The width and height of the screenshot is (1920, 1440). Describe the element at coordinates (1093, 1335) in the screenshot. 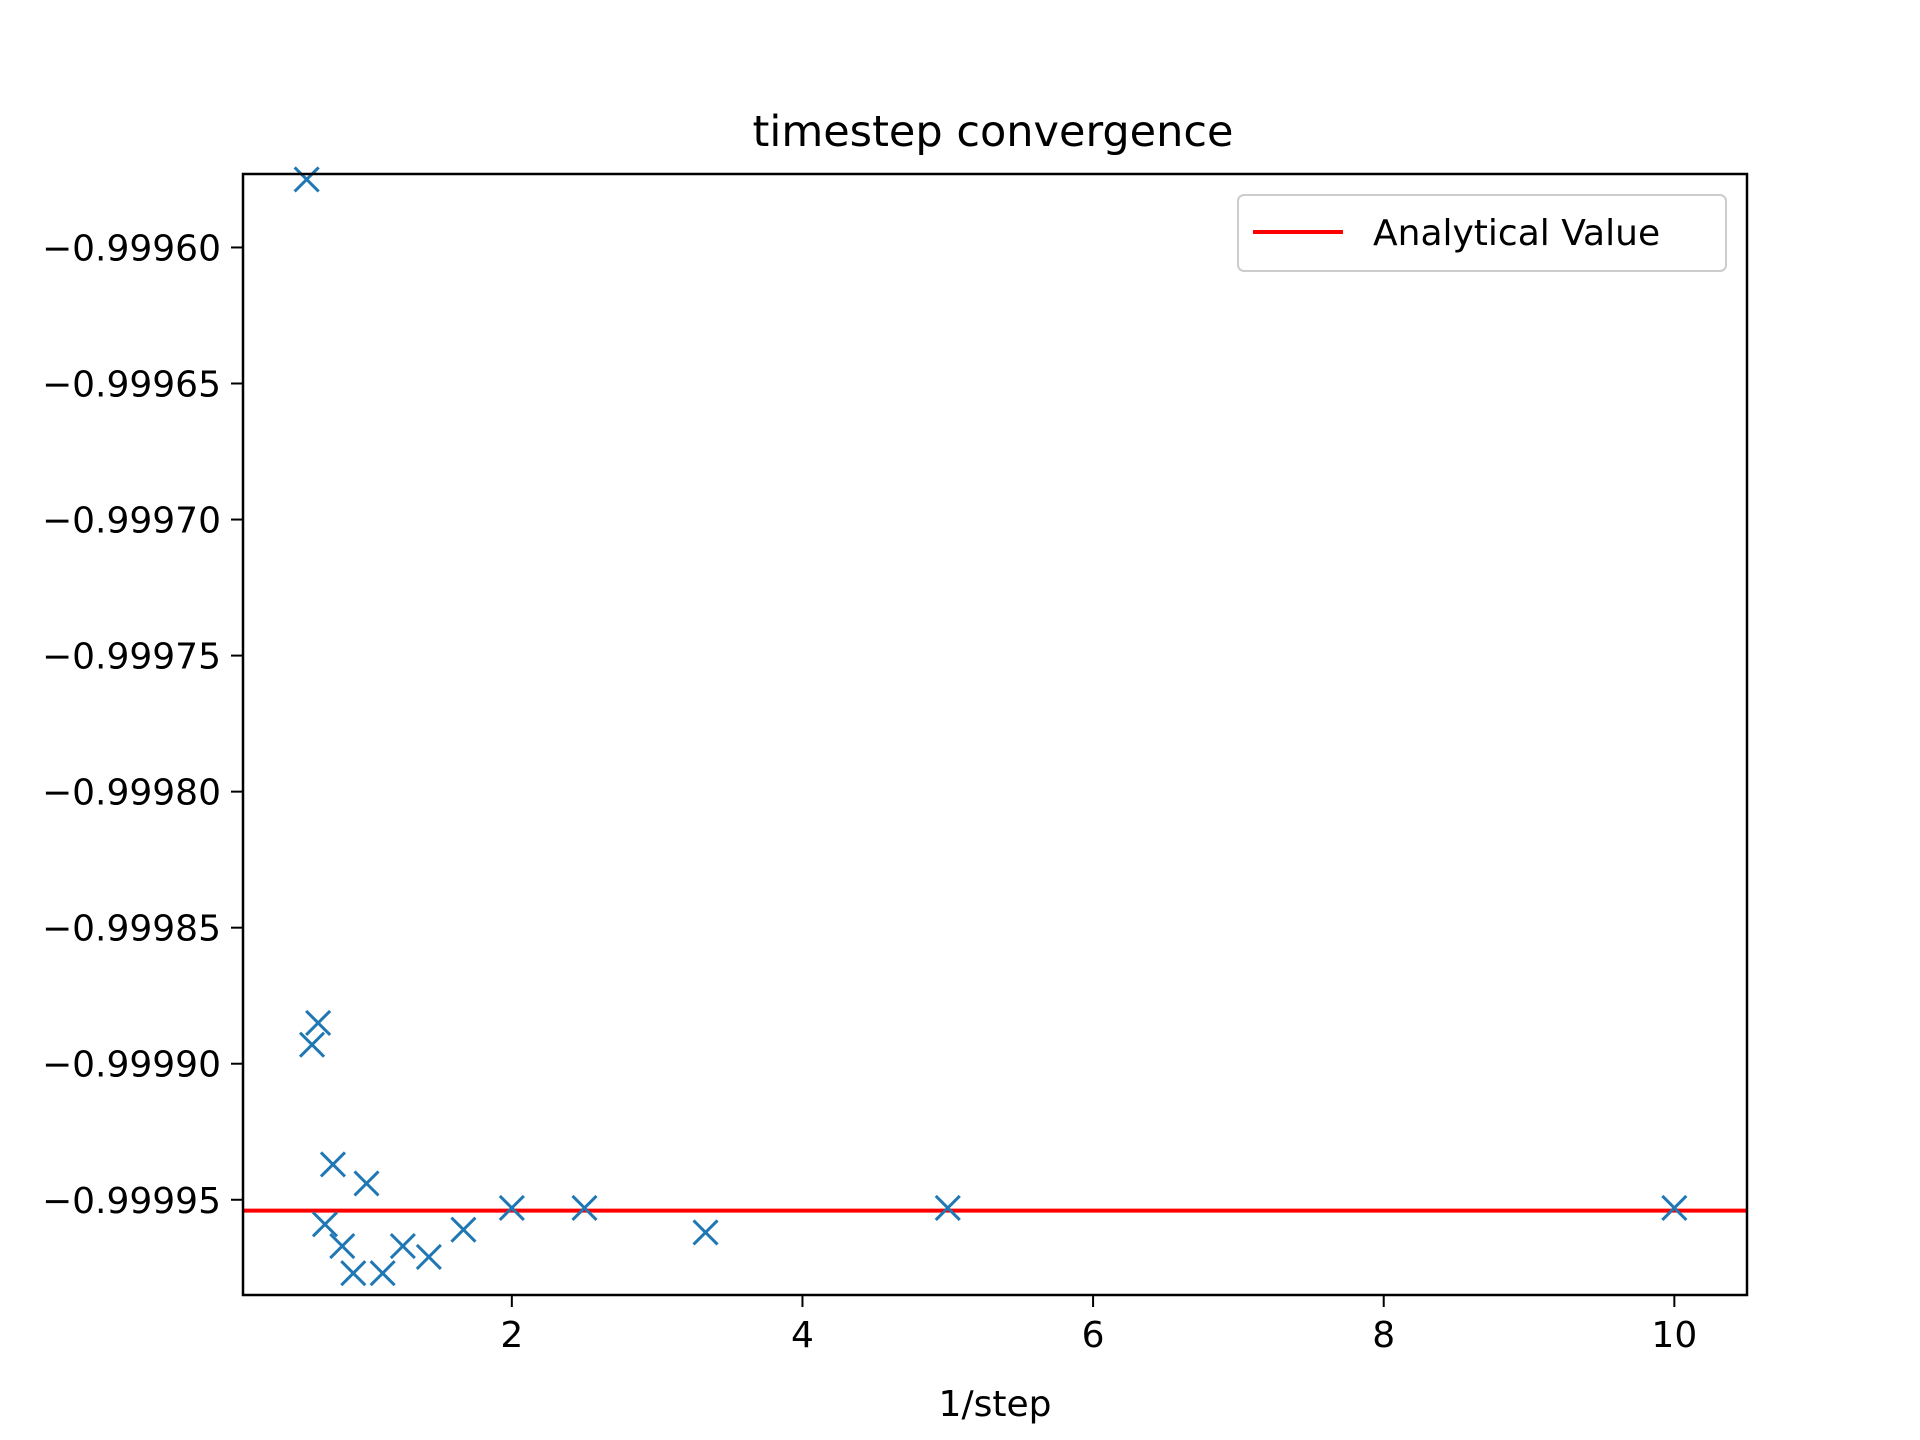

I see `x-tick-label: 6` at that location.